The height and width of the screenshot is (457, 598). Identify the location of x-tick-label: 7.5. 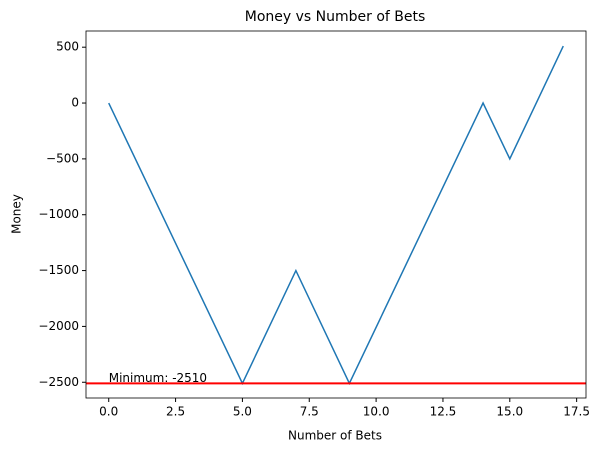
(309, 412).